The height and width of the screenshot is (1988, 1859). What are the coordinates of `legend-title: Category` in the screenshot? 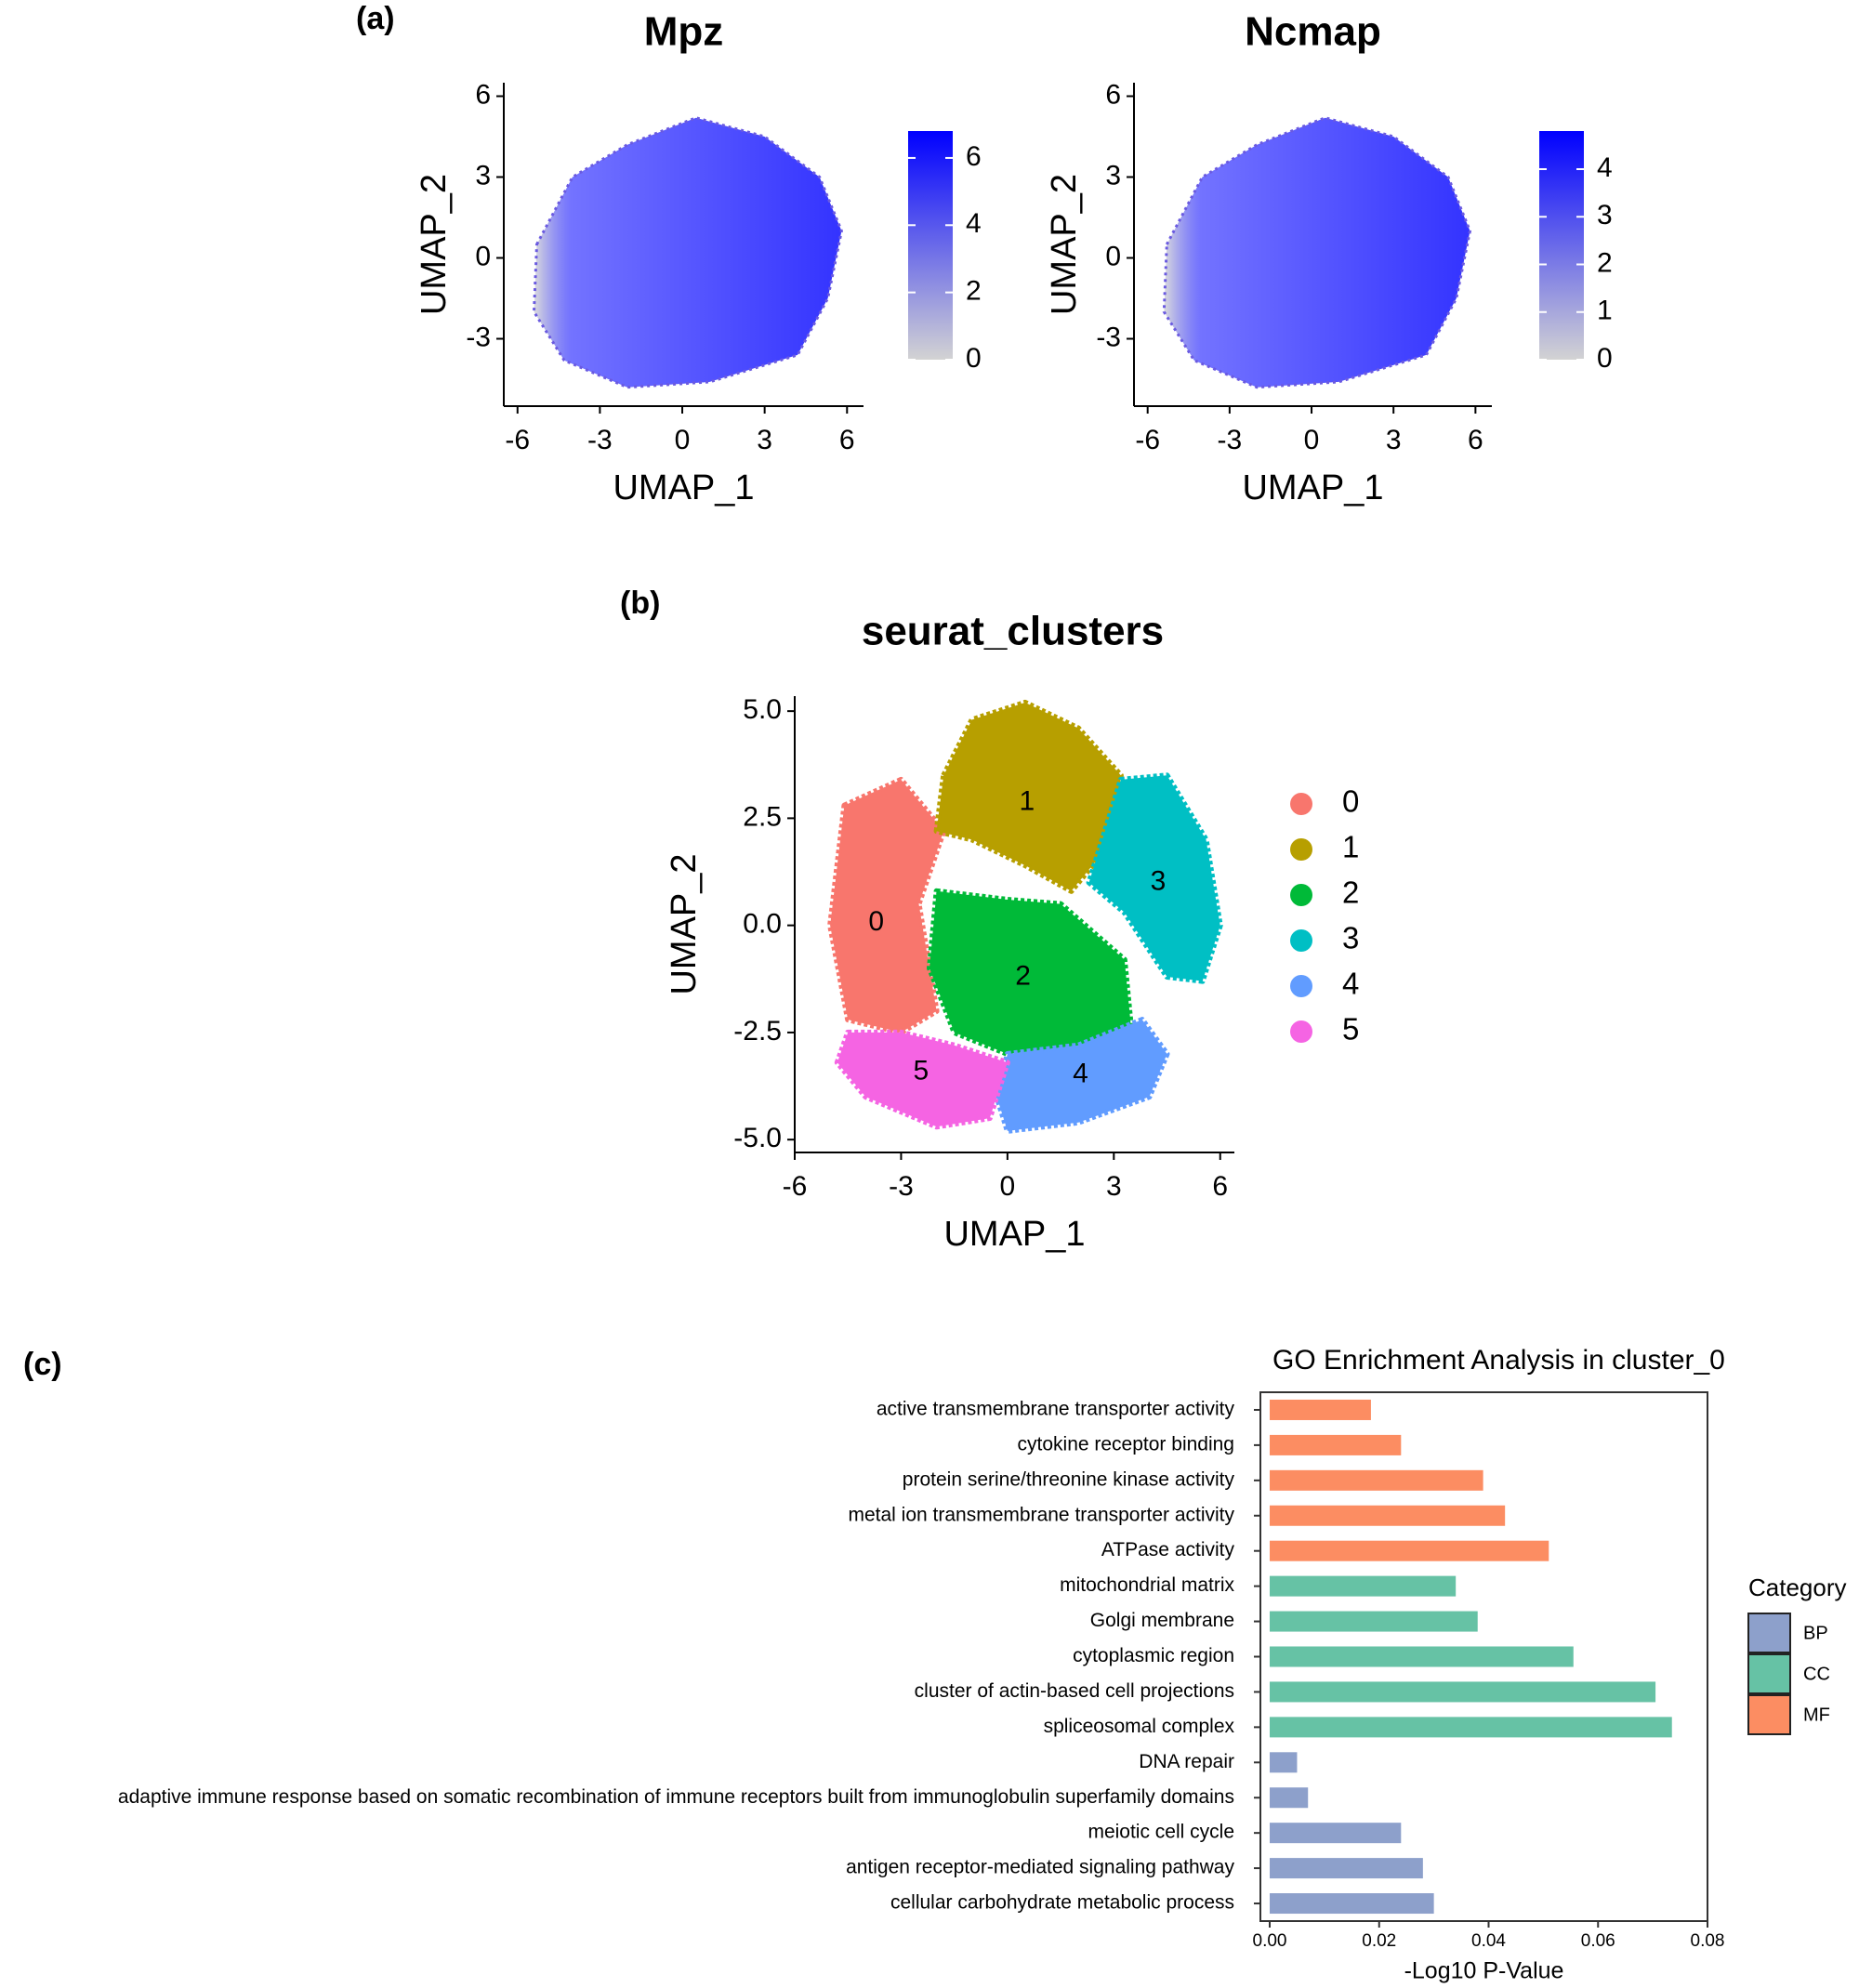 It's located at (1798, 1587).